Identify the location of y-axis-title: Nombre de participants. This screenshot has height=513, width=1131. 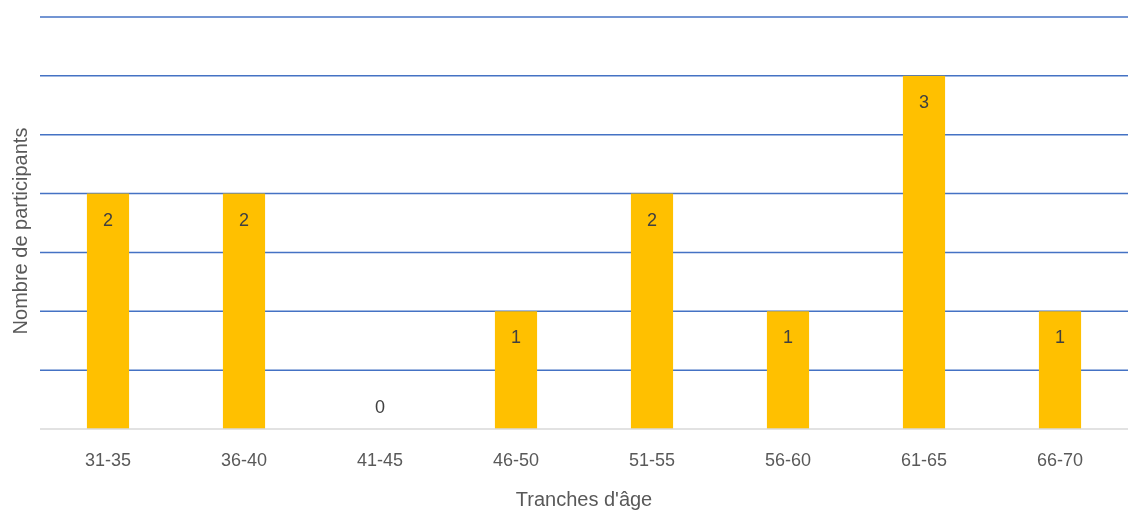
(20, 231).